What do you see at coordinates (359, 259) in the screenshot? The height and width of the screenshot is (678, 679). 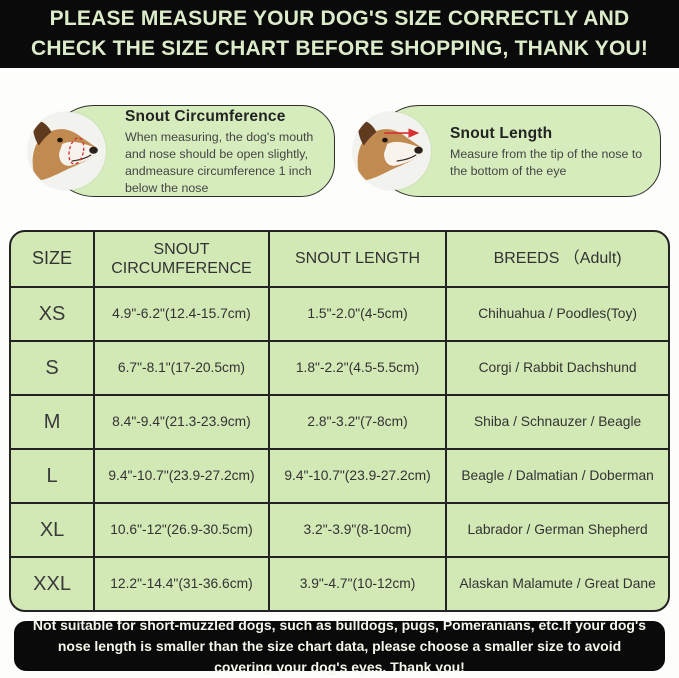 I see `header-snout-length: SNOUT LENGTH` at bounding box center [359, 259].